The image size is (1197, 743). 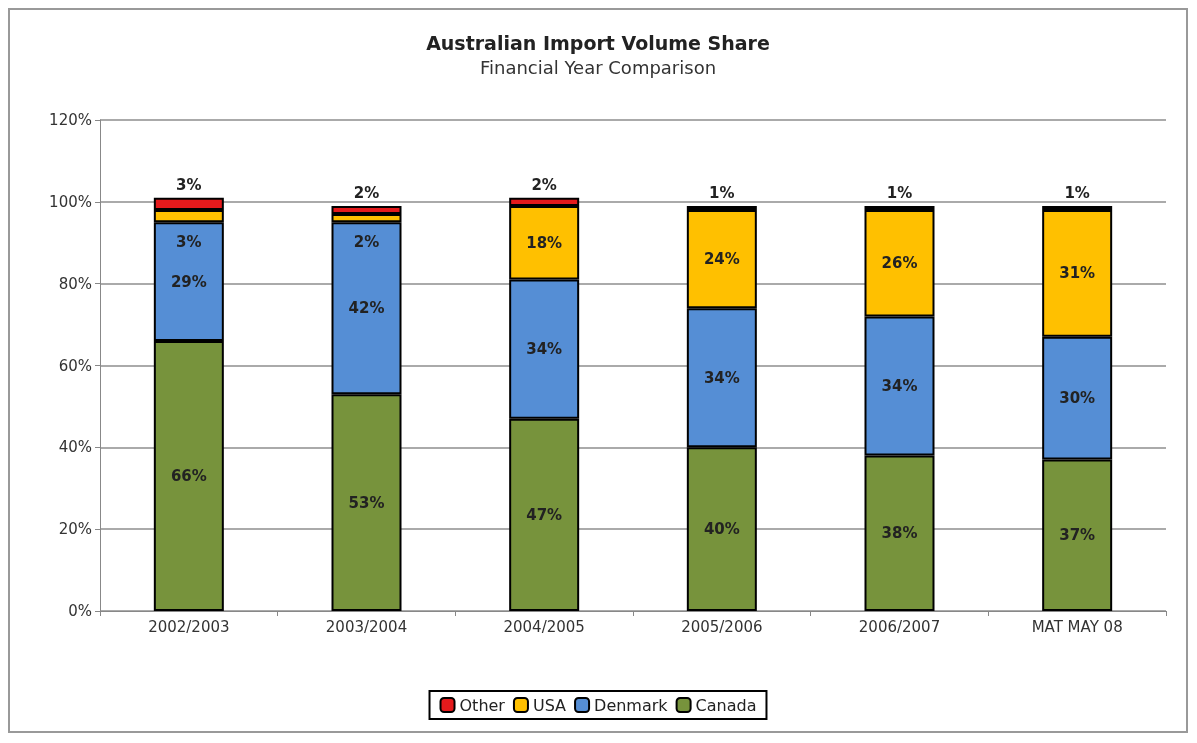 What do you see at coordinates (80, 611) in the screenshot?
I see `y-tick-label: 0%` at bounding box center [80, 611].